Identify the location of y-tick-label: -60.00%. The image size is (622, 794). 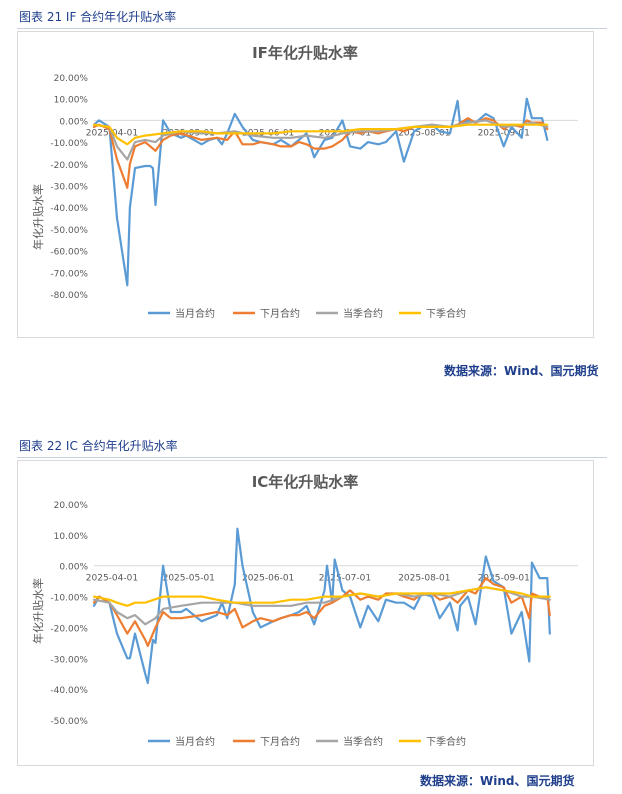
(69, 253).